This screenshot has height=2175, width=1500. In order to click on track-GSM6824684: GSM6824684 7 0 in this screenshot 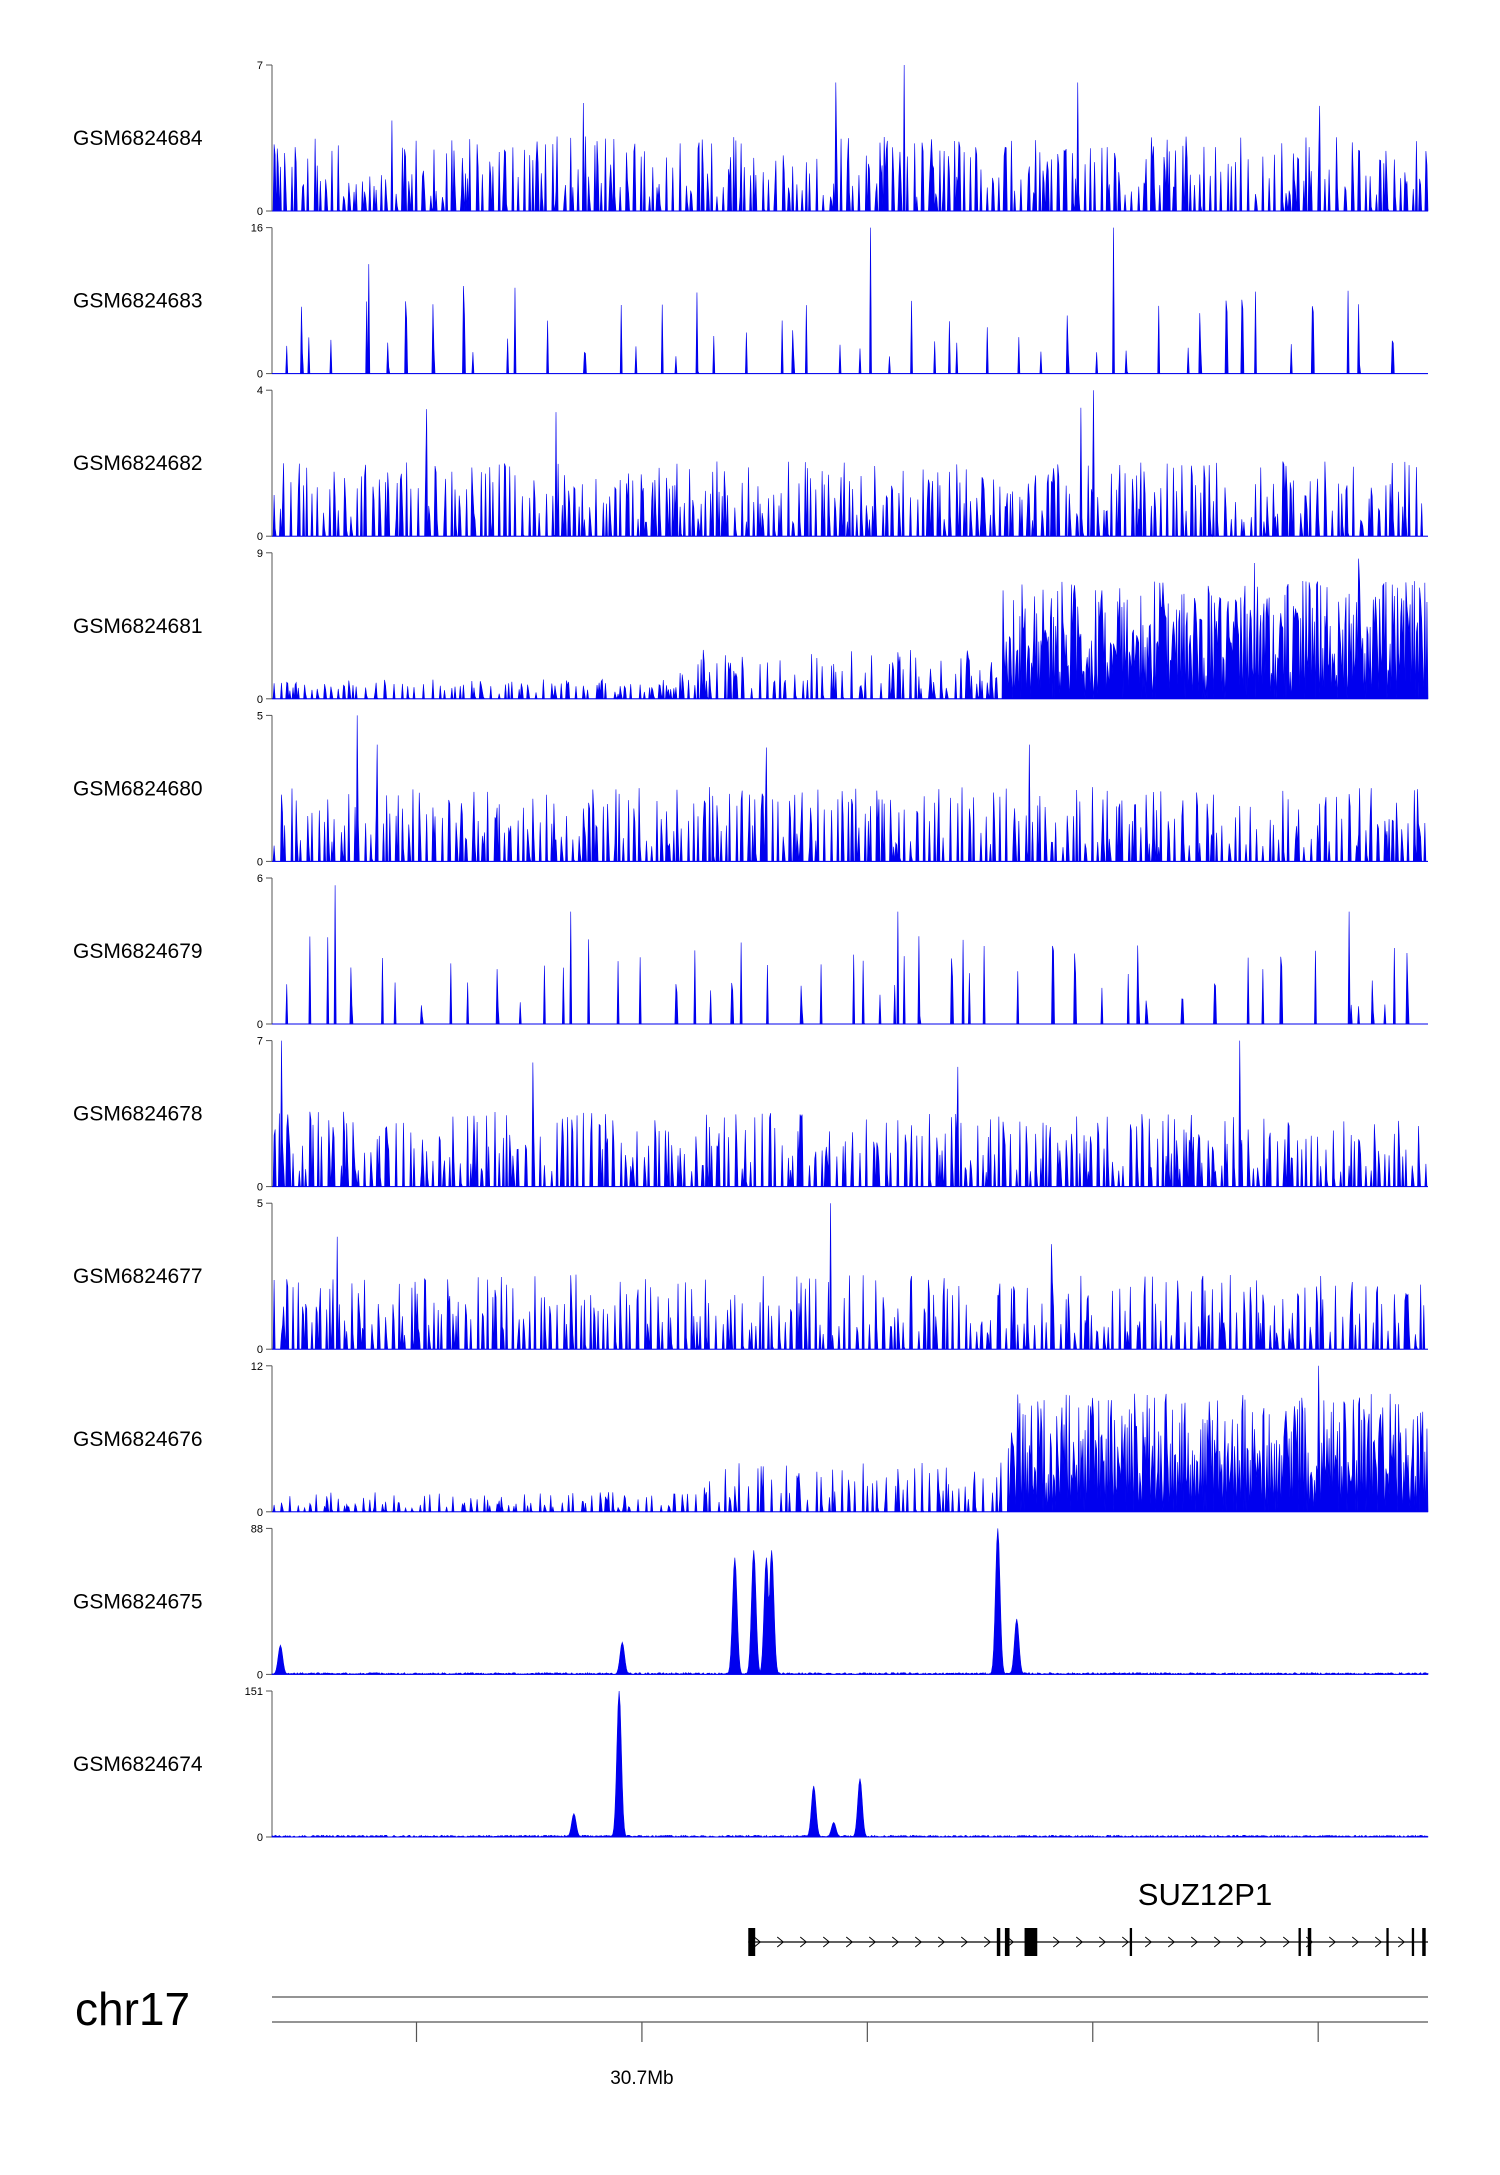, I will do `click(751, 139)`.